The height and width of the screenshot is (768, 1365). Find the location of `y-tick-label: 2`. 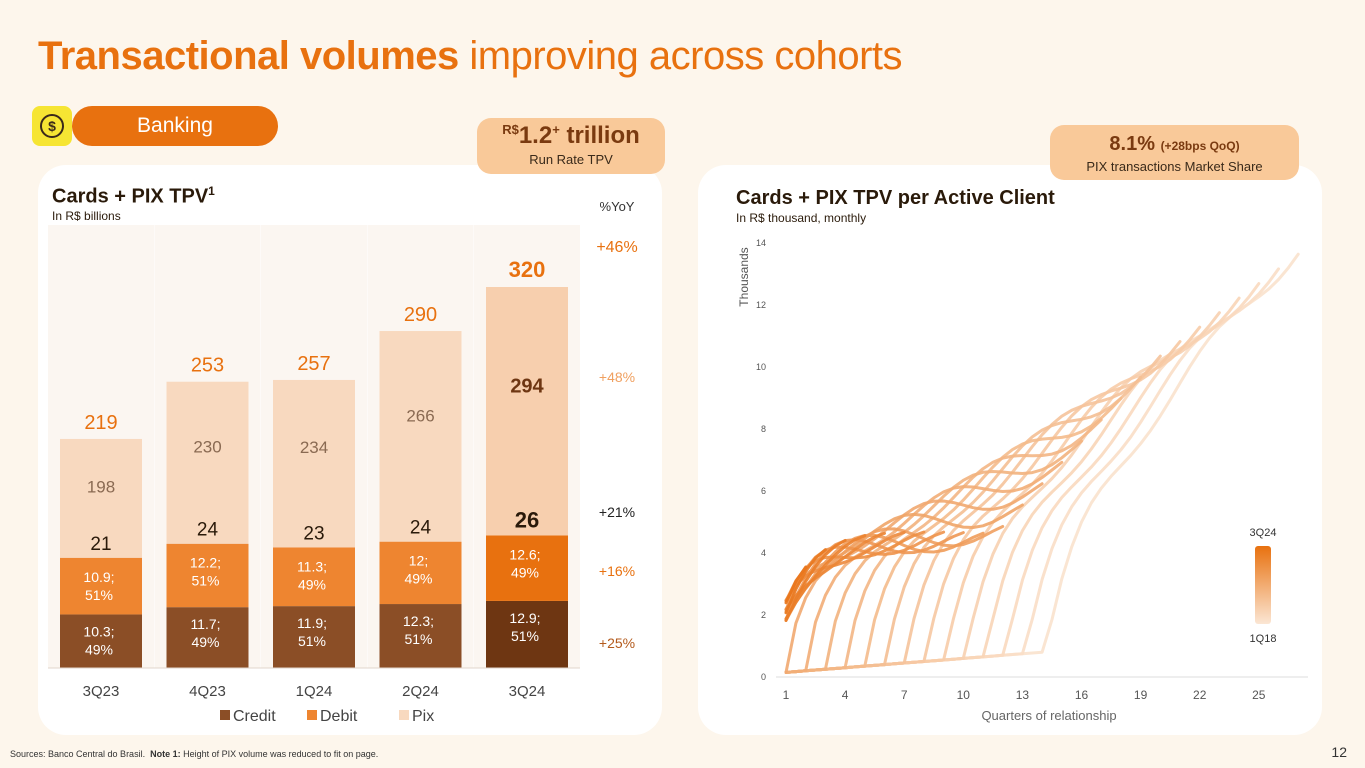

y-tick-label: 2 is located at coordinates (763, 615).